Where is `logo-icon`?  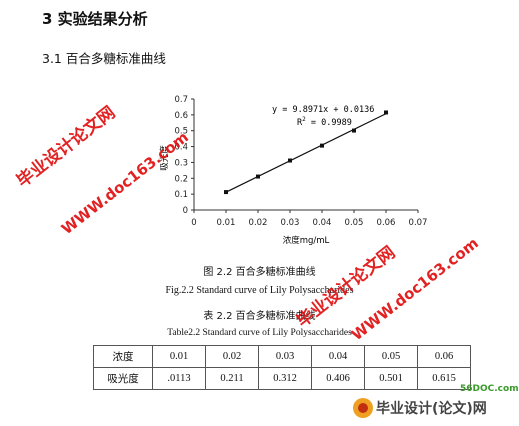 logo-icon is located at coordinates (363, 408).